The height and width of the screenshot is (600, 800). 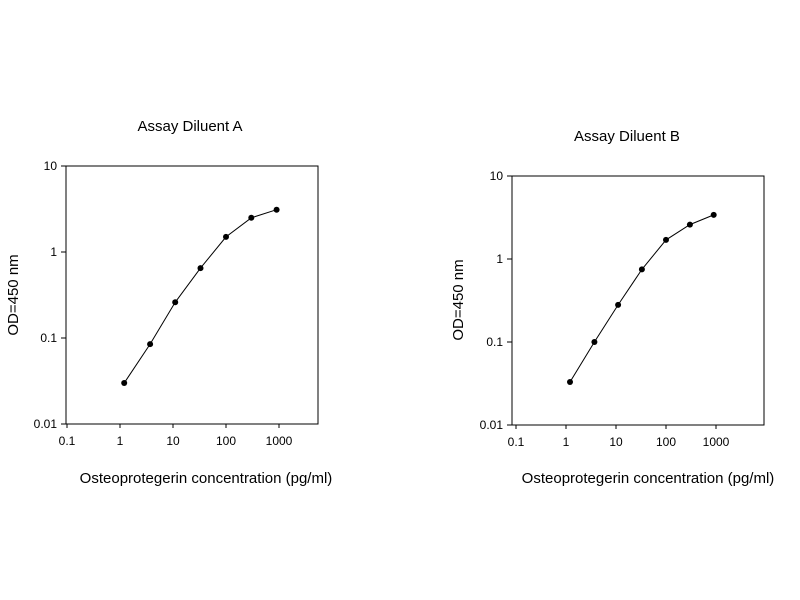 I want to click on chart-a-y-tick-label-3: 10, so click(x=51, y=166).